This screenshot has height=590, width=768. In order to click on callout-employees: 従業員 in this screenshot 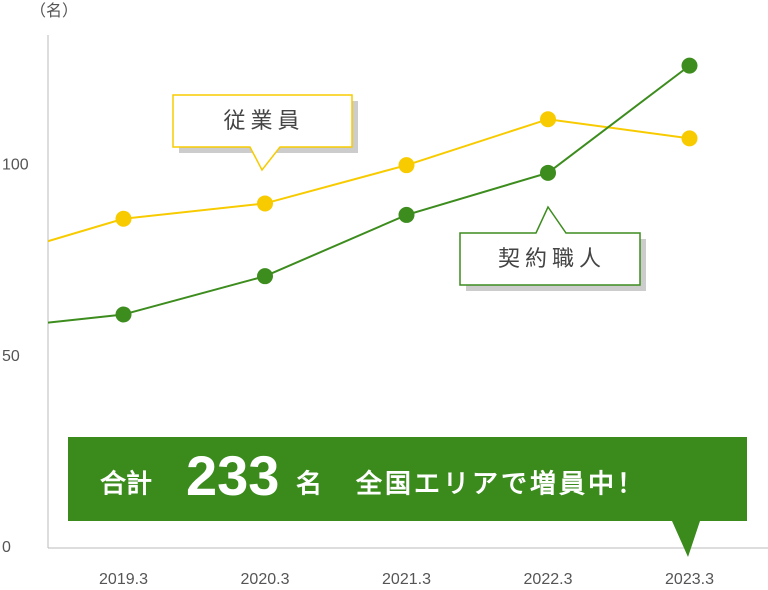, I will do `click(265, 133)`.